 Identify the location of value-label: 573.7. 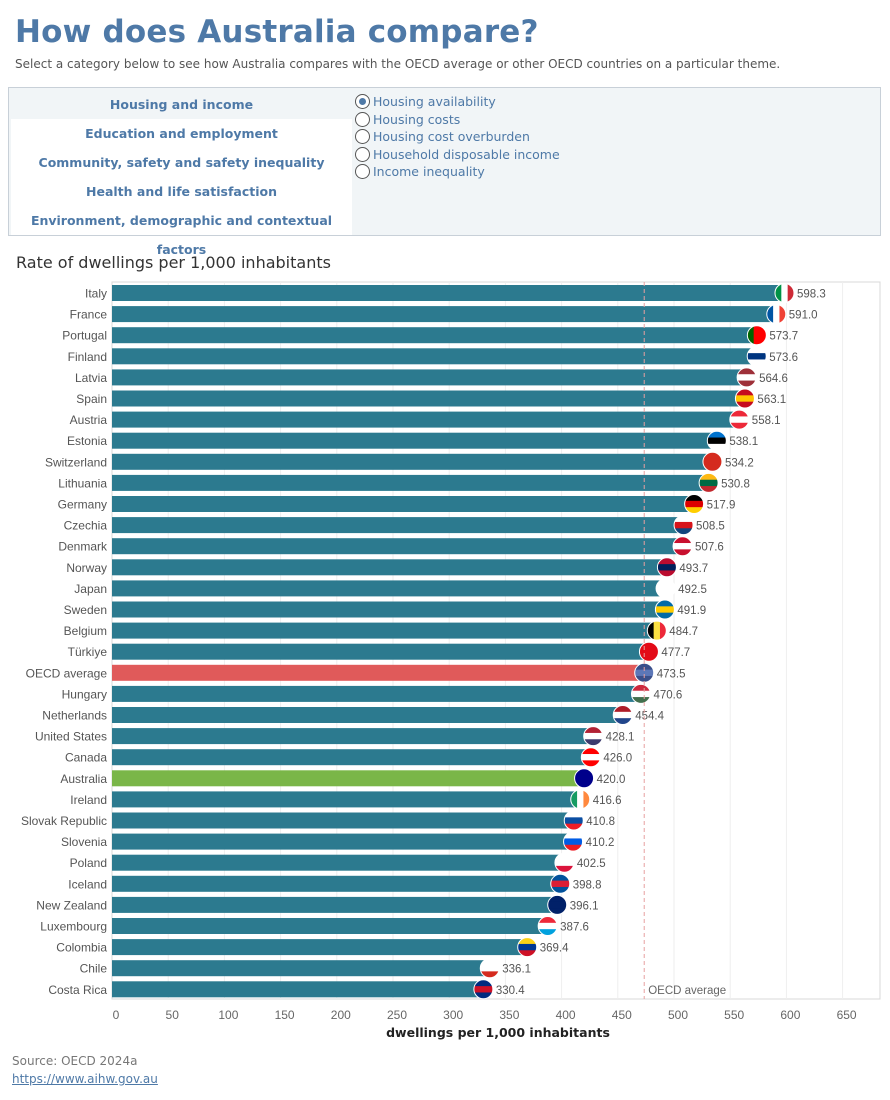
(783, 337).